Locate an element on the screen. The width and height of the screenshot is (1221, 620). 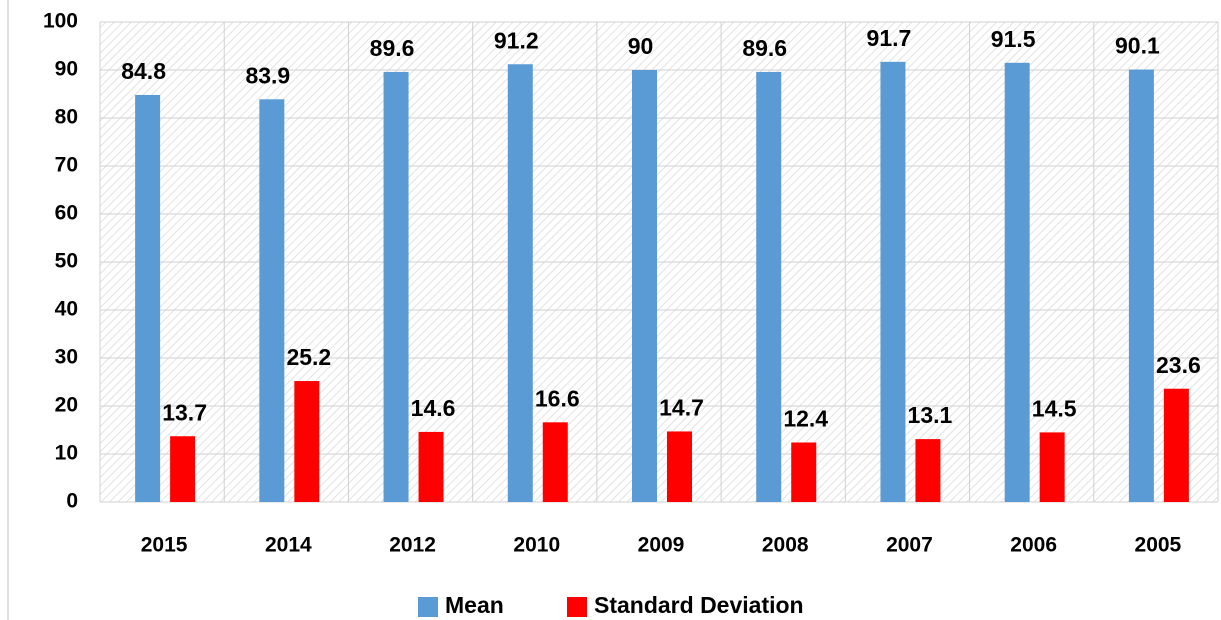
data-label: 84.8 is located at coordinates (143, 71).